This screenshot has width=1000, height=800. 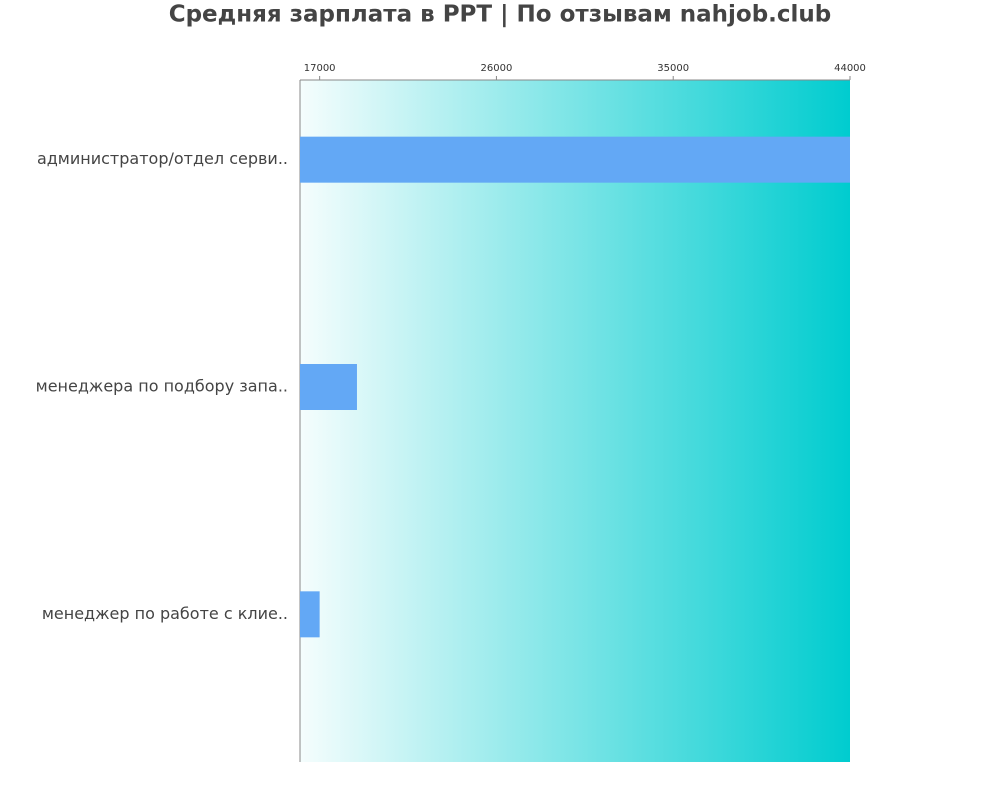 I want to click on y-tick-label: администратор/отдел серви.., so click(x=162, y=158).